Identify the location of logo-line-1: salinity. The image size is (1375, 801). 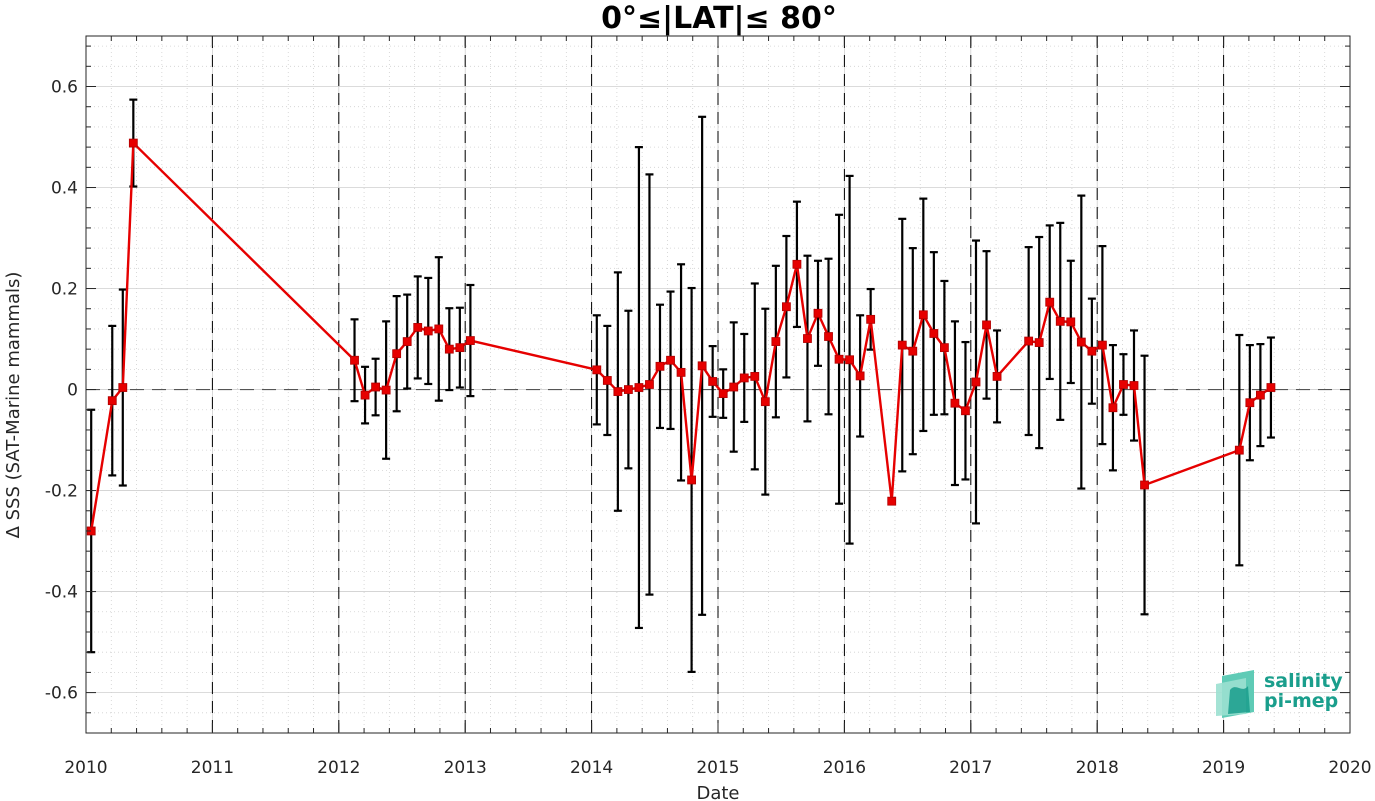
(1303, 681).